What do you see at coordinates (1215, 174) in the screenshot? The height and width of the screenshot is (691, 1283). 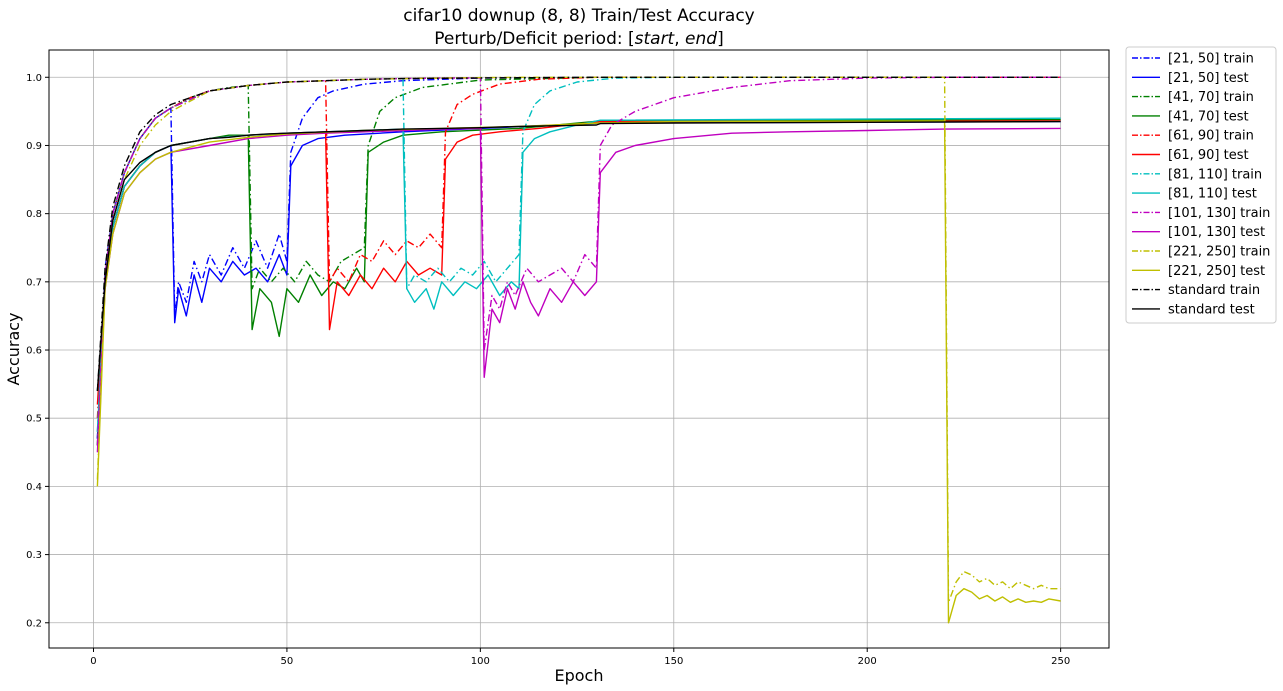 I see `legend-label: [81, 110] train` at bounding box center [1215, 174].